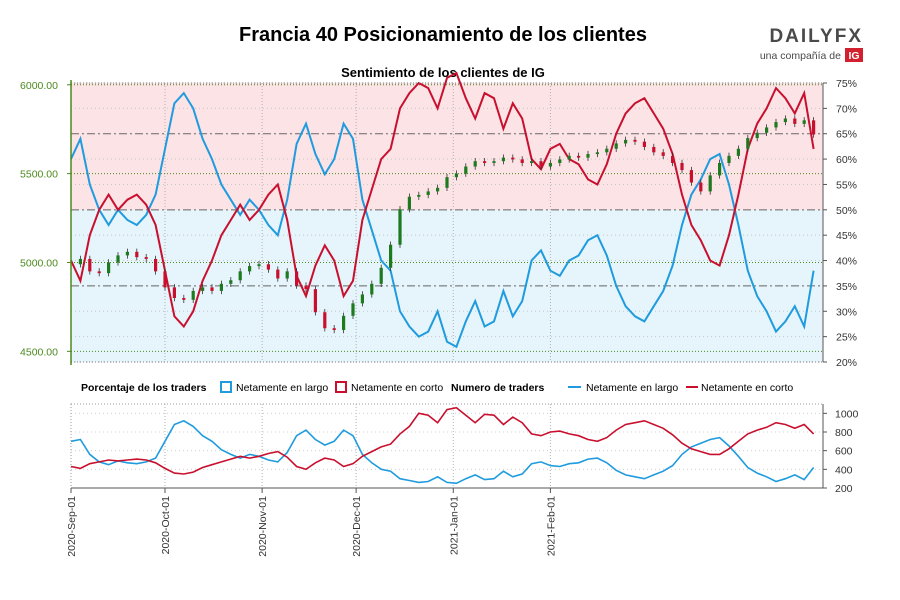 The image size is (900, 600). Describe the element at coordinates (846, 160) in the screenshot. I see `pct-tick-label: 60%` at that location.